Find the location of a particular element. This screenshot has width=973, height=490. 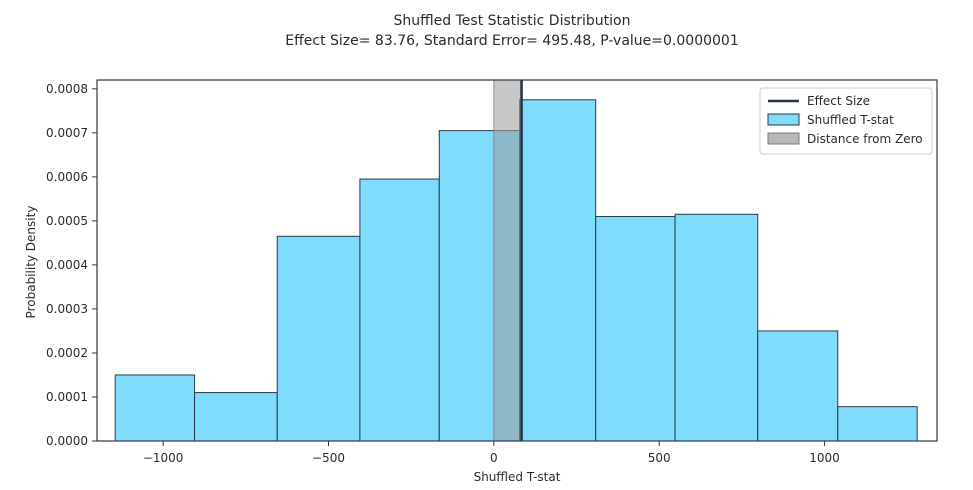

y-tick-label: 0.0003 is located at coordinates (67, 309).